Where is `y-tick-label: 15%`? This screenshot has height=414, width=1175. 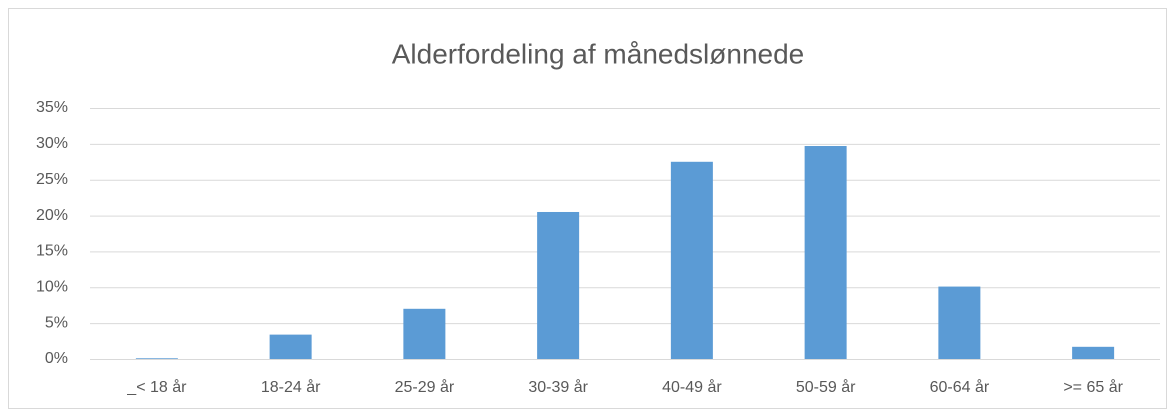
y-tick-label: 15% is located at coordinates (52, 251).